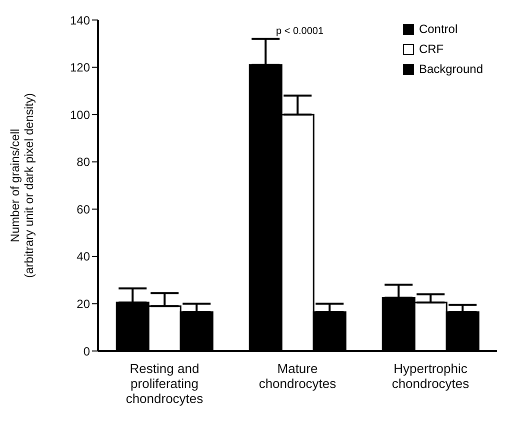  Describe the element at coordinates (80, 115) in the screenshot. I see `y-tick-label: 100` at that location.